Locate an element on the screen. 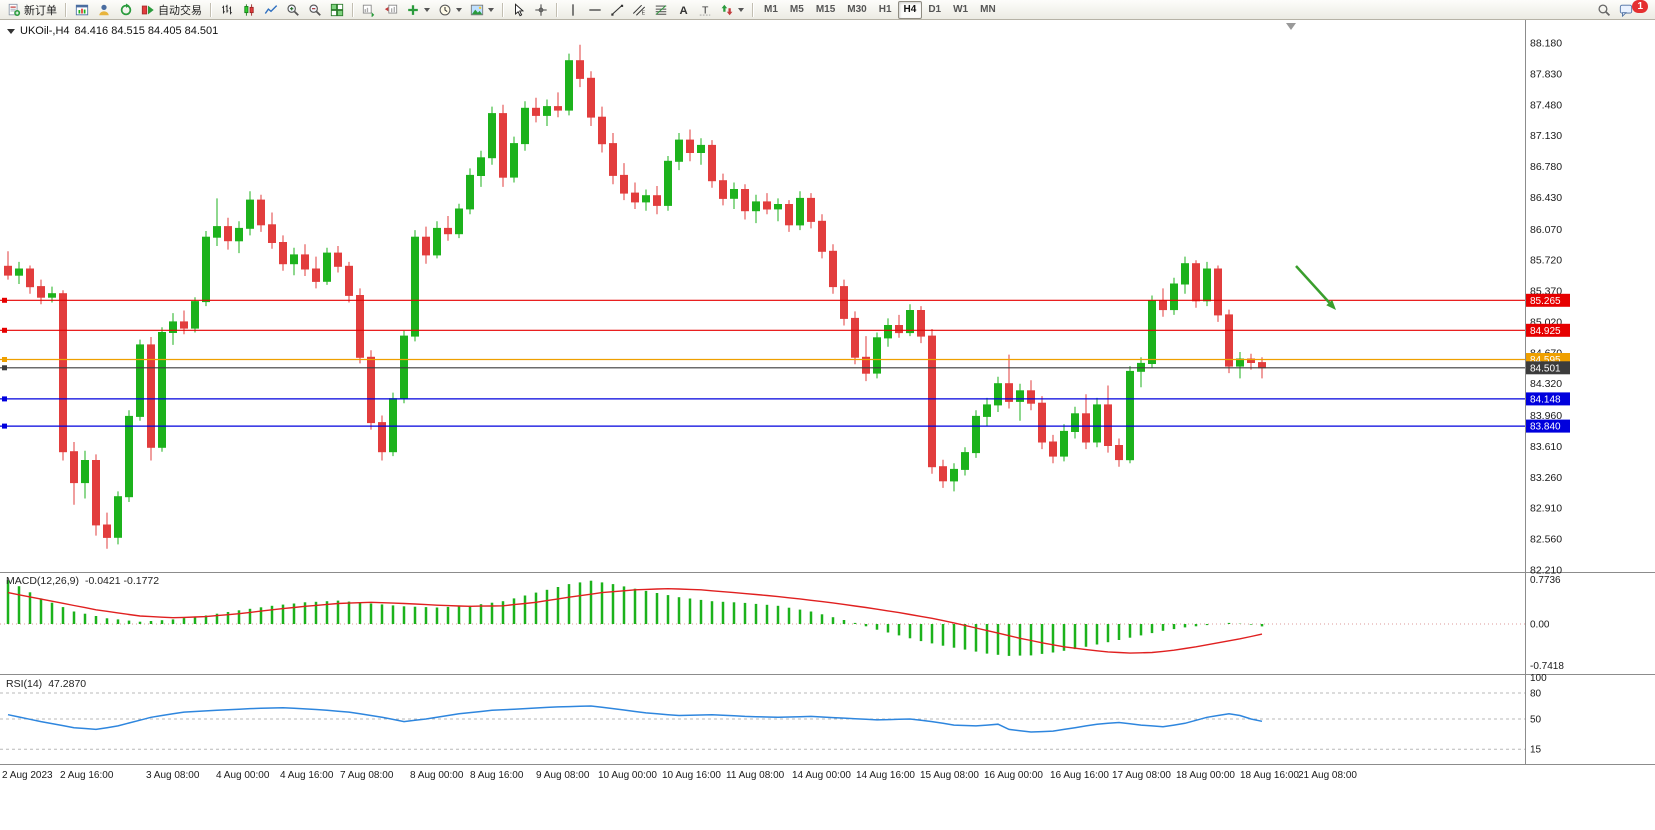  time-axis-label: 18 Aug 00:00 is located at coordinates (1205, 775).